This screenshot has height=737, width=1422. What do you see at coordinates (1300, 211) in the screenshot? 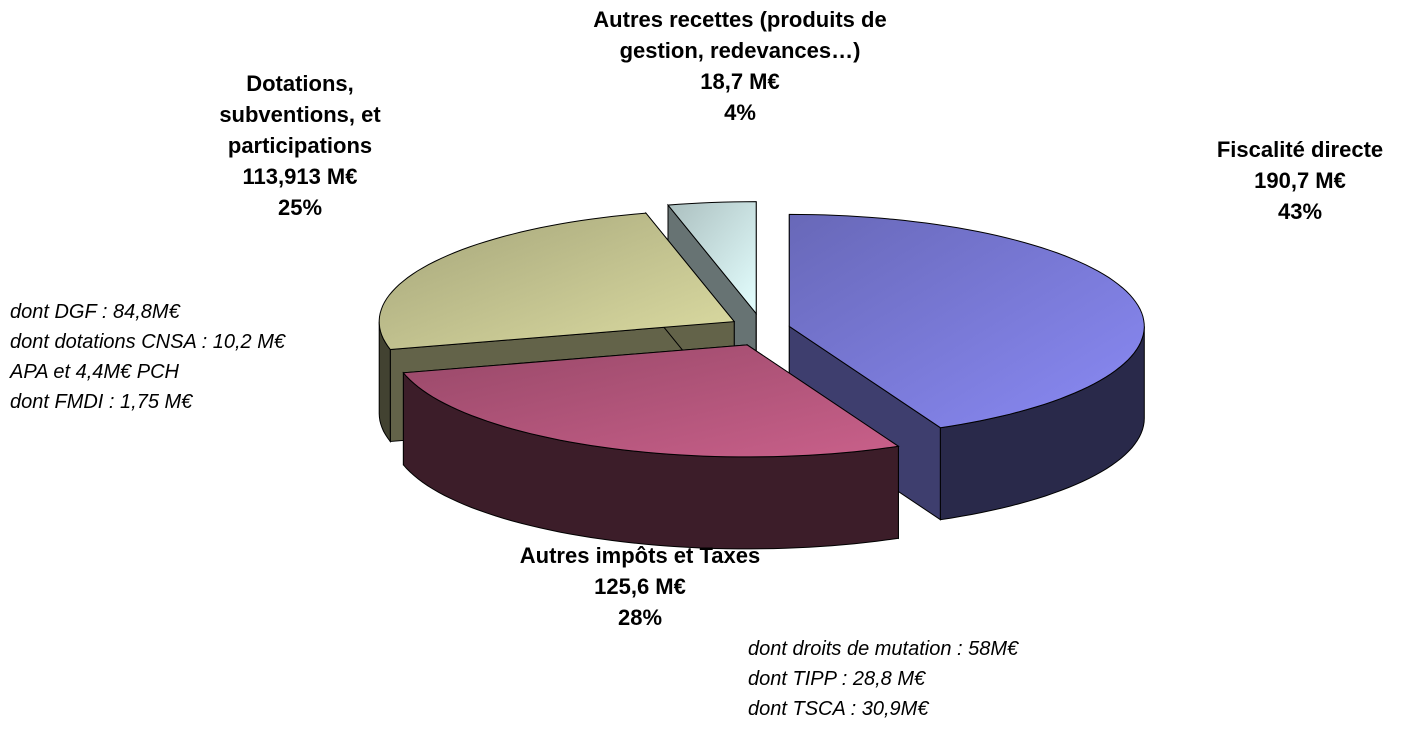
I see `value-label: 43%` at bounding box center [1300, 211].